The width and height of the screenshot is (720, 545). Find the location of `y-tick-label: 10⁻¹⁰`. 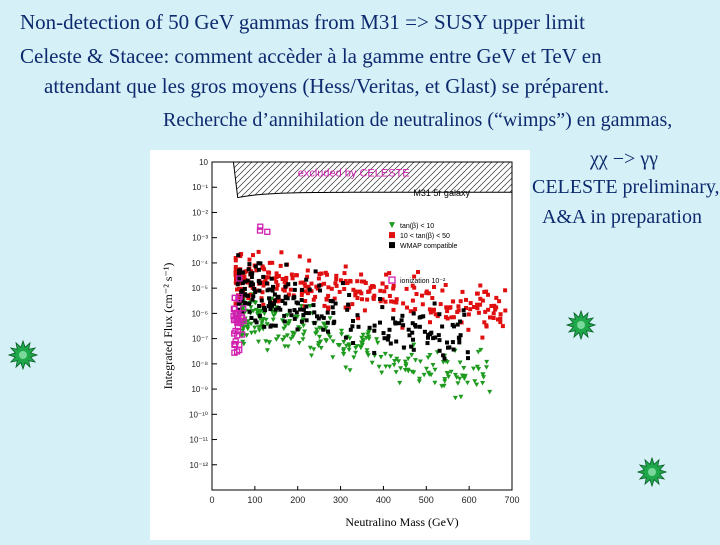

y-tick-label: 10⁻¹⁰ is located at coordinates (198, 414).